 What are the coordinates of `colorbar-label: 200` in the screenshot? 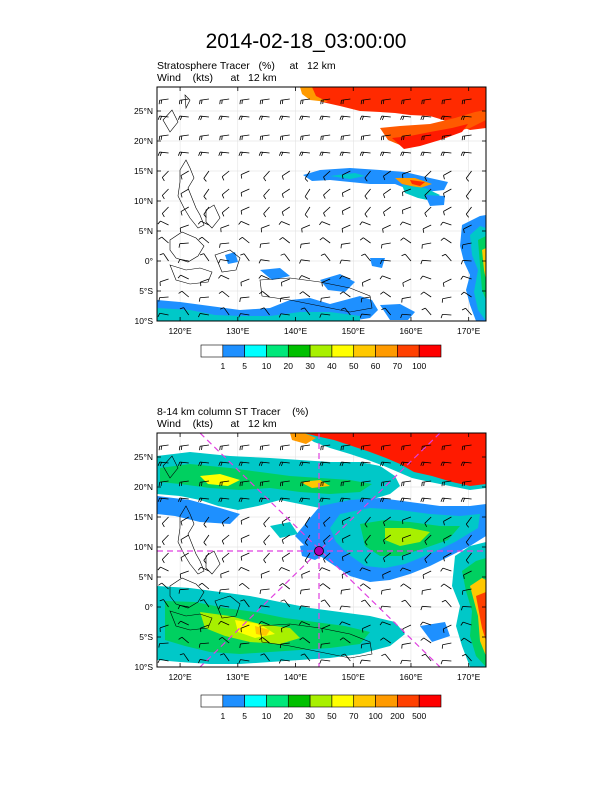 It's located at (397, 716).